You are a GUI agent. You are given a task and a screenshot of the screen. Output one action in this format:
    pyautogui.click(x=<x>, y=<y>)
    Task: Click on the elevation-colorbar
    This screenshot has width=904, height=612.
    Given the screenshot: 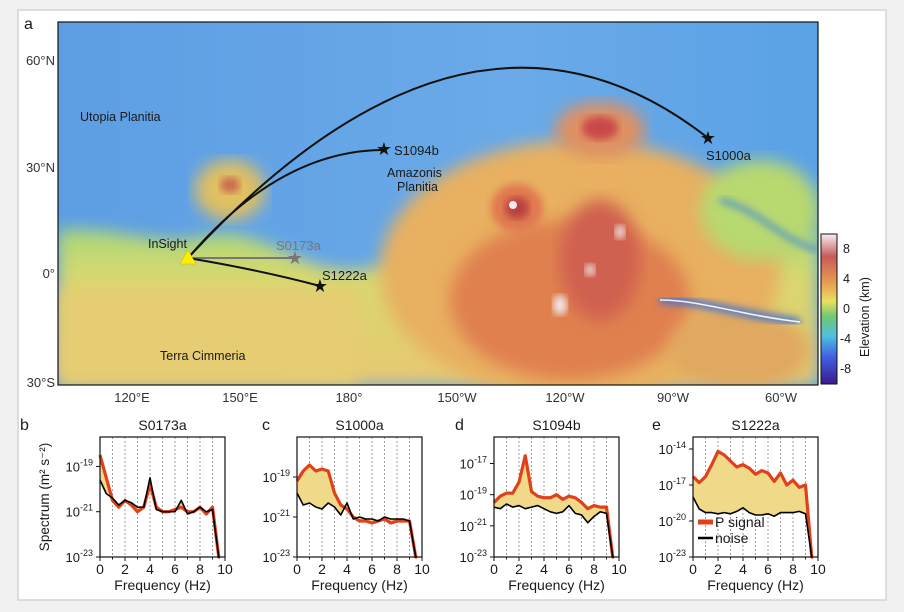 What is the action you would take?
    pyautogui.click(x=829, y=309)
    